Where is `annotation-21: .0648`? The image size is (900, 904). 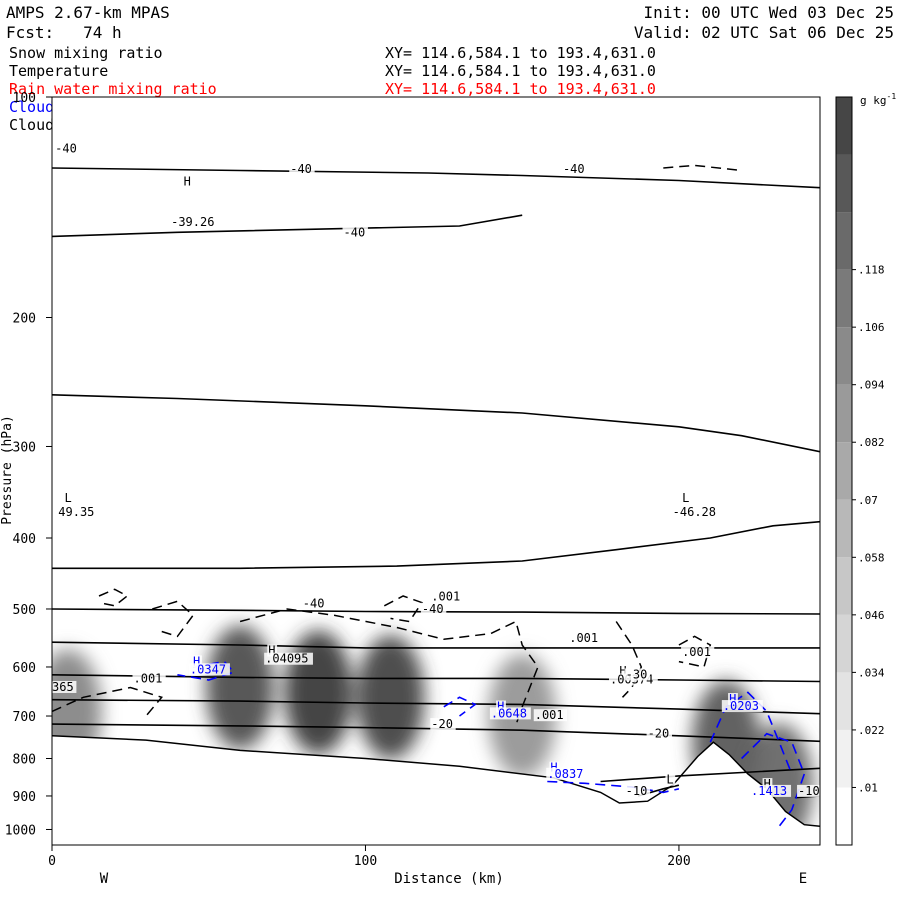 annotation-21: .0648 is located at coordinates (509, 713).